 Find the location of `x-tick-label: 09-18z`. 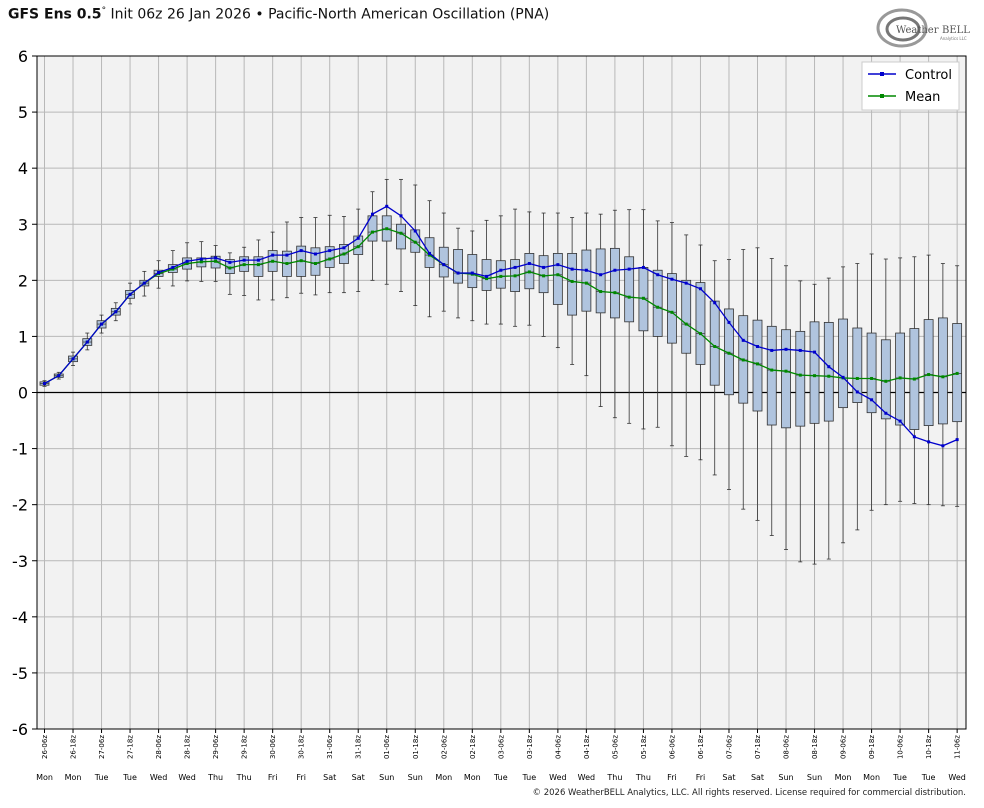

x-tick-label: 09-18z is located at coordinates (872, 747).